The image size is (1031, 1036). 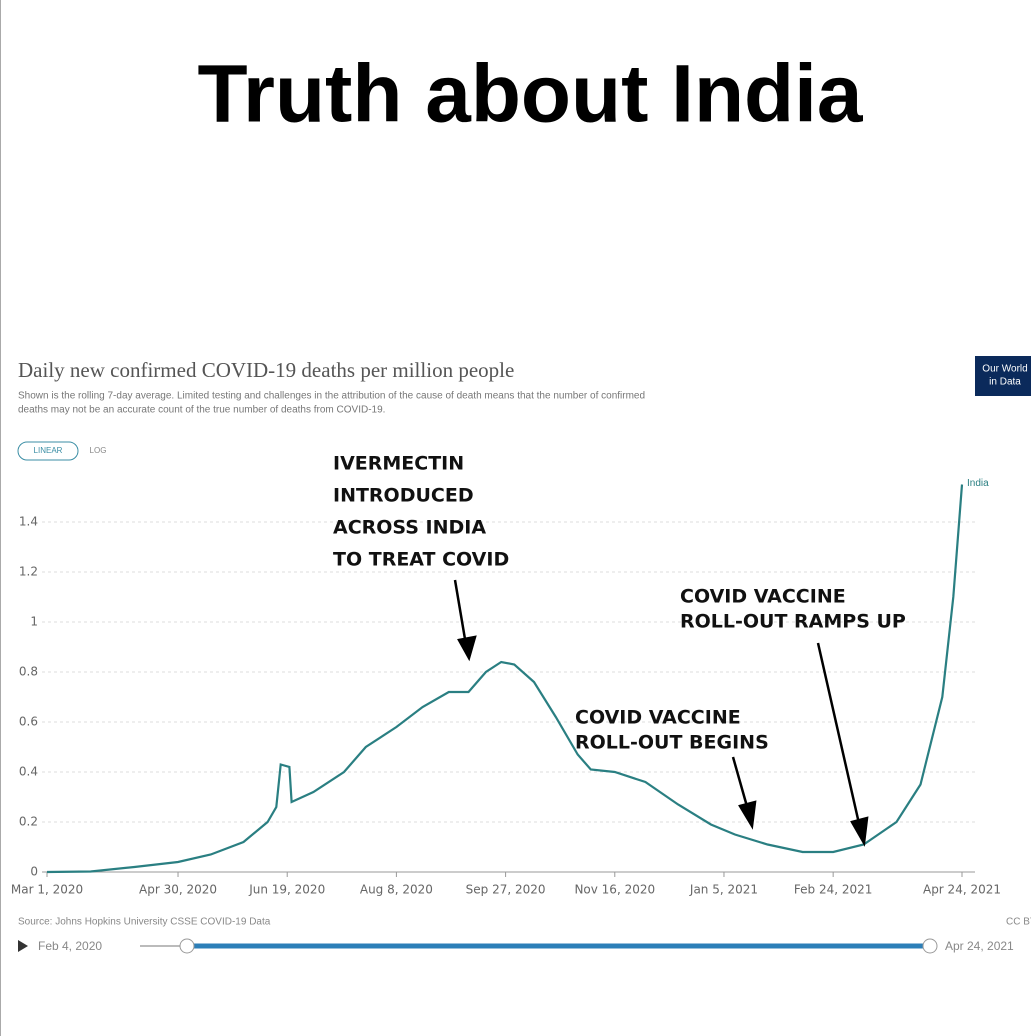 I want to click on y-tick-label: 0.4, so click(x=28, y=772).